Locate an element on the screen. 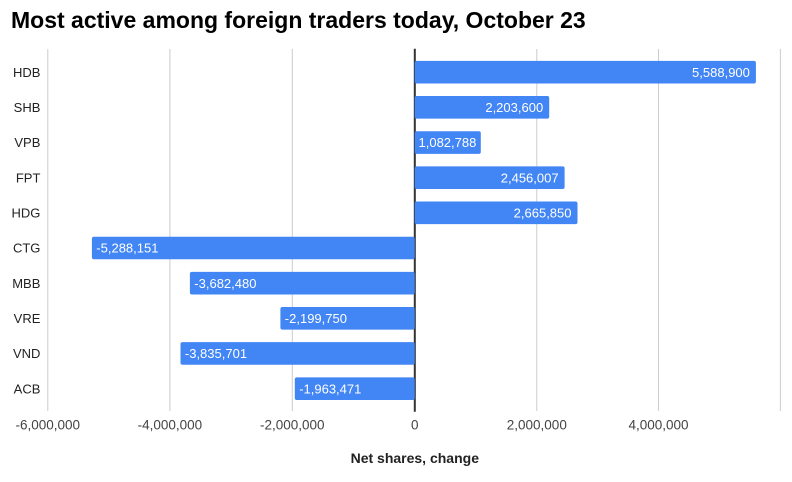  svg-text: VPB is located at coordinates (27, 142).